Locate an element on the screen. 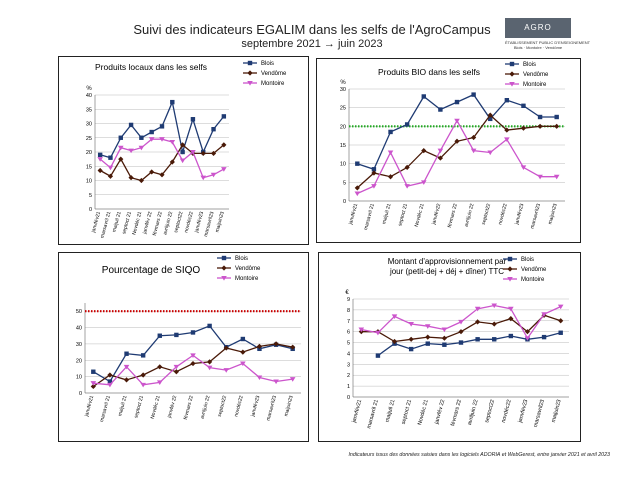  series-vendme is located at coordinates (162, 163).